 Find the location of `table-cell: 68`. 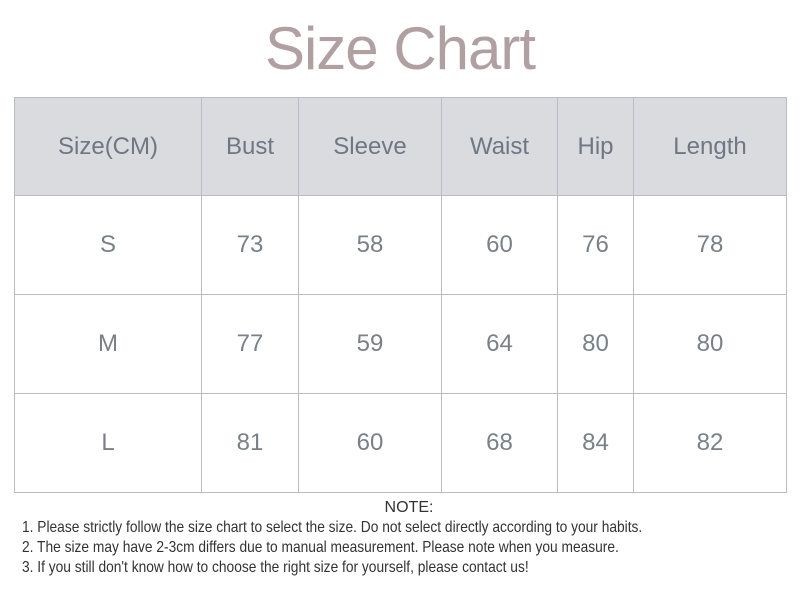

table-cell: 68 is located at coordinates (499, 443).